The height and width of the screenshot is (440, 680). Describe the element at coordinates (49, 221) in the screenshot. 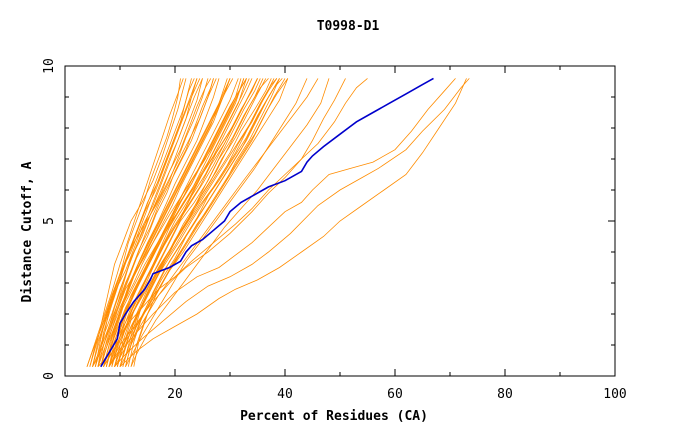

I see `y-tick-label: 5` at that location.